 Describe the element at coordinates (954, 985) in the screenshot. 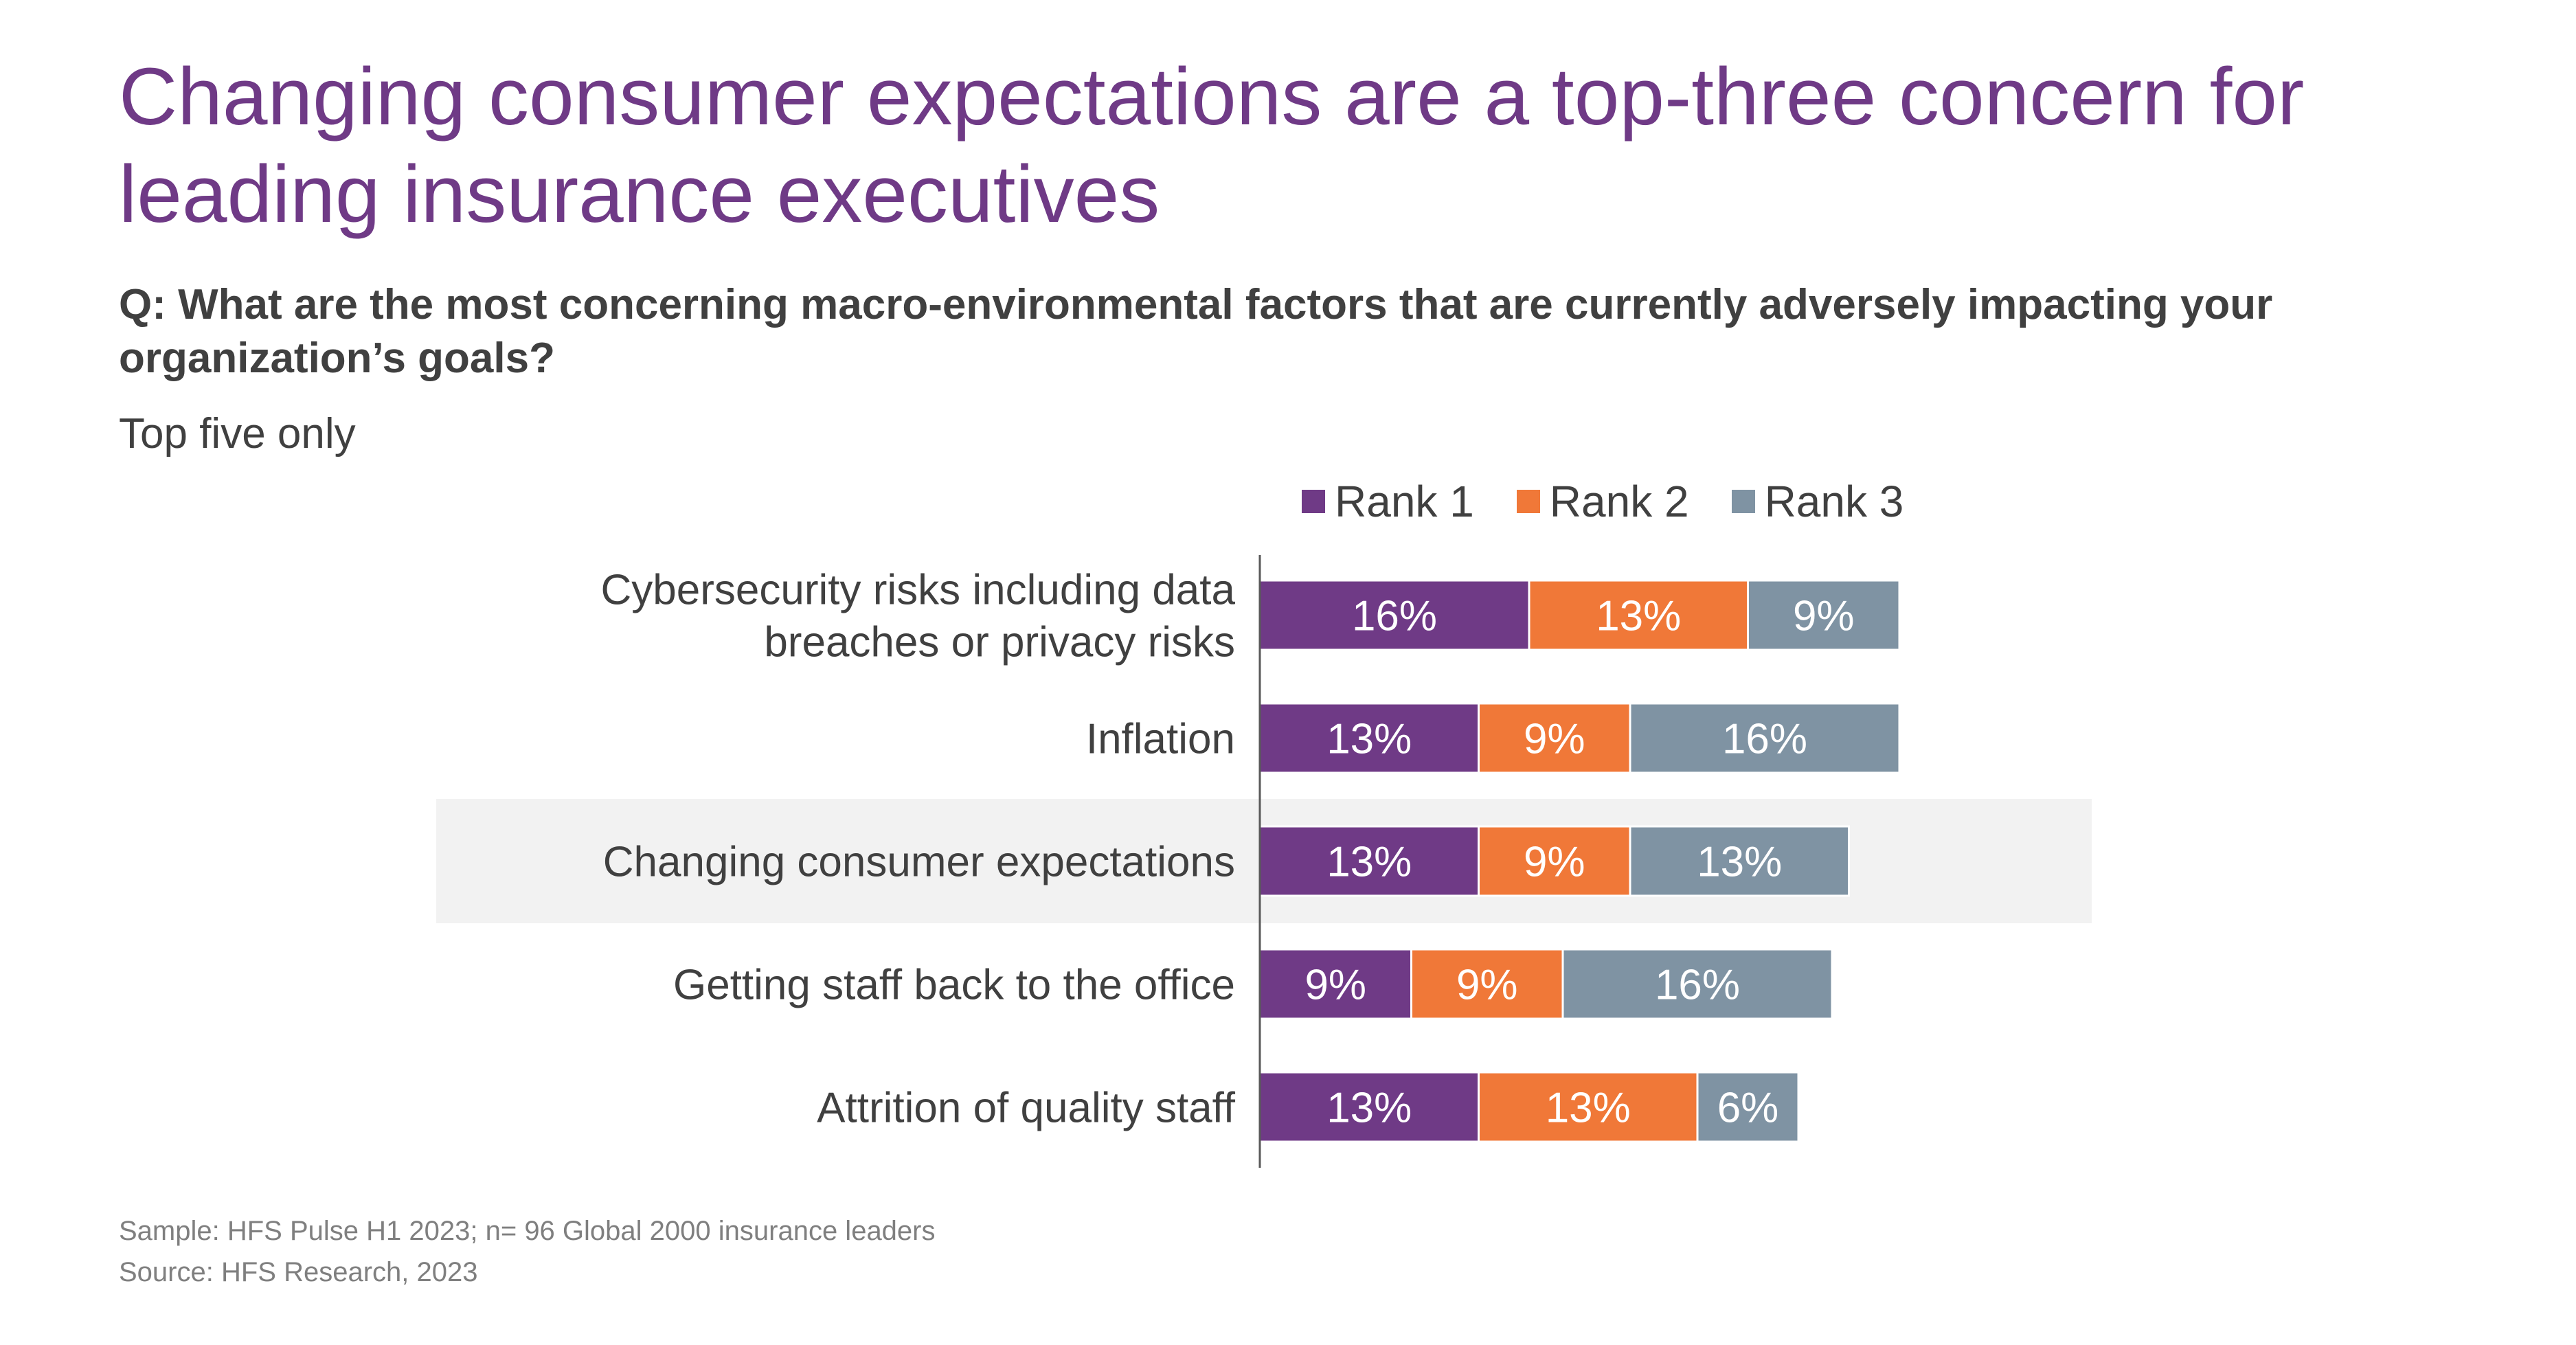

I see `category-label-getting-staff-back-to-the-office: Getting staff back to the office` at that location.